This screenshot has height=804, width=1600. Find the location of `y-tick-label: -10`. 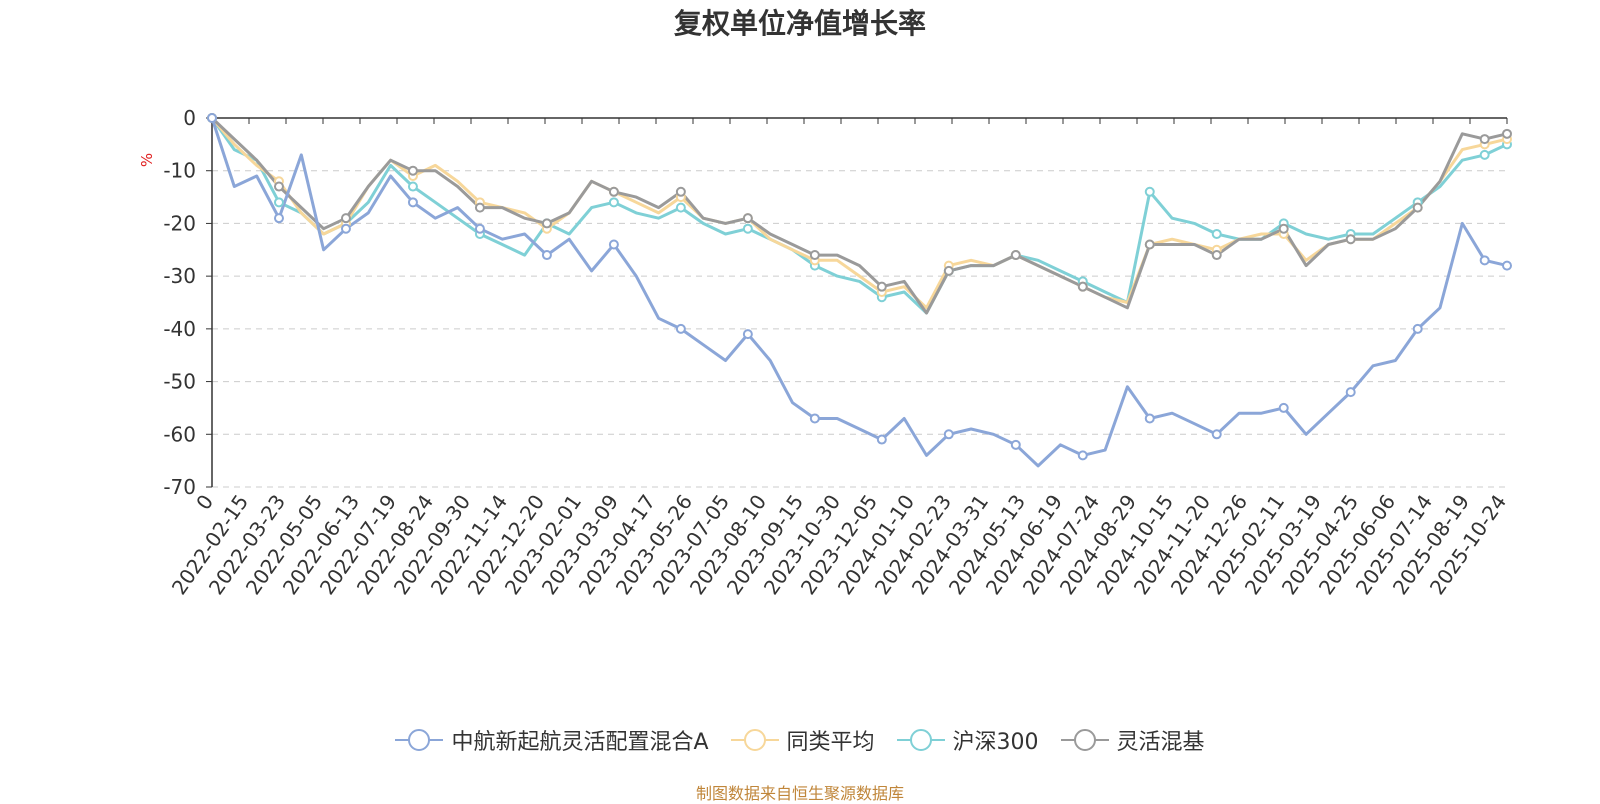

y-tick-label: -10 is located at coordinates (179, 171).